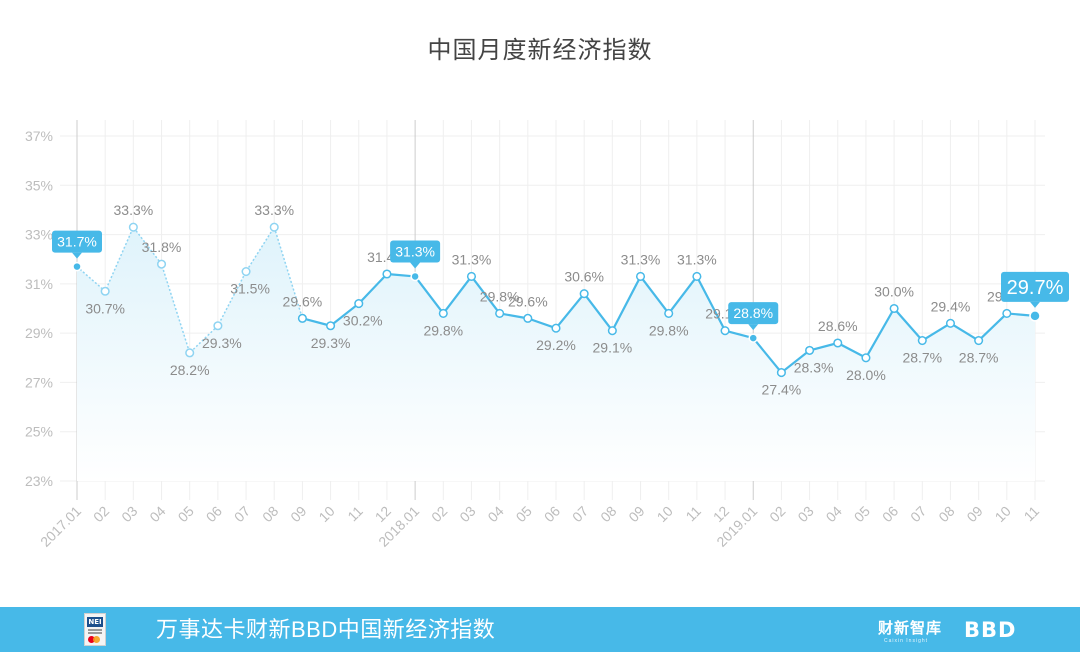  I want to click on data-label: 31.3%, so click(641, 259).